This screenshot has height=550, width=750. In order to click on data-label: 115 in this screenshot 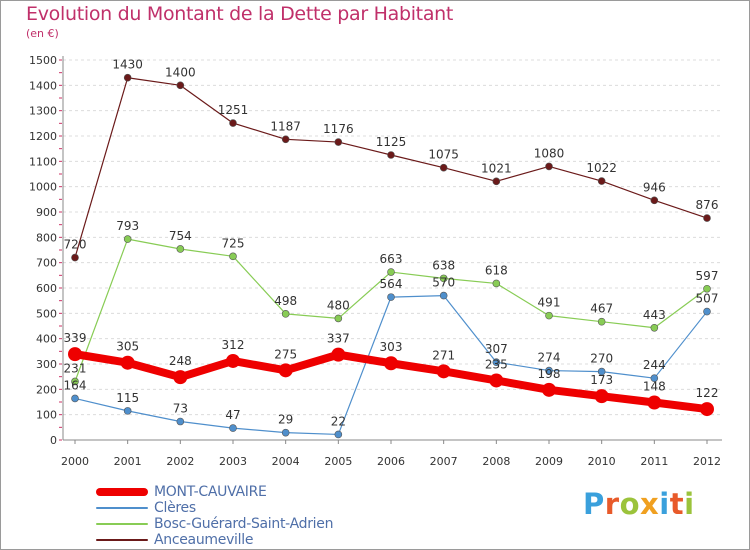, I will do `click(127, 398)`.